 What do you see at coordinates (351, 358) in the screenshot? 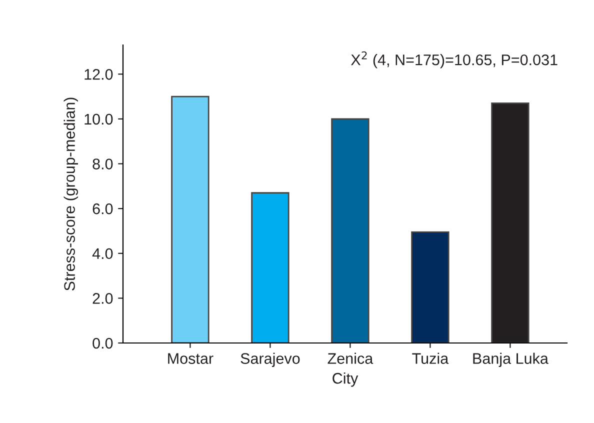
I see `x-tick-label: Zenica` at bounding box center [351, 358].